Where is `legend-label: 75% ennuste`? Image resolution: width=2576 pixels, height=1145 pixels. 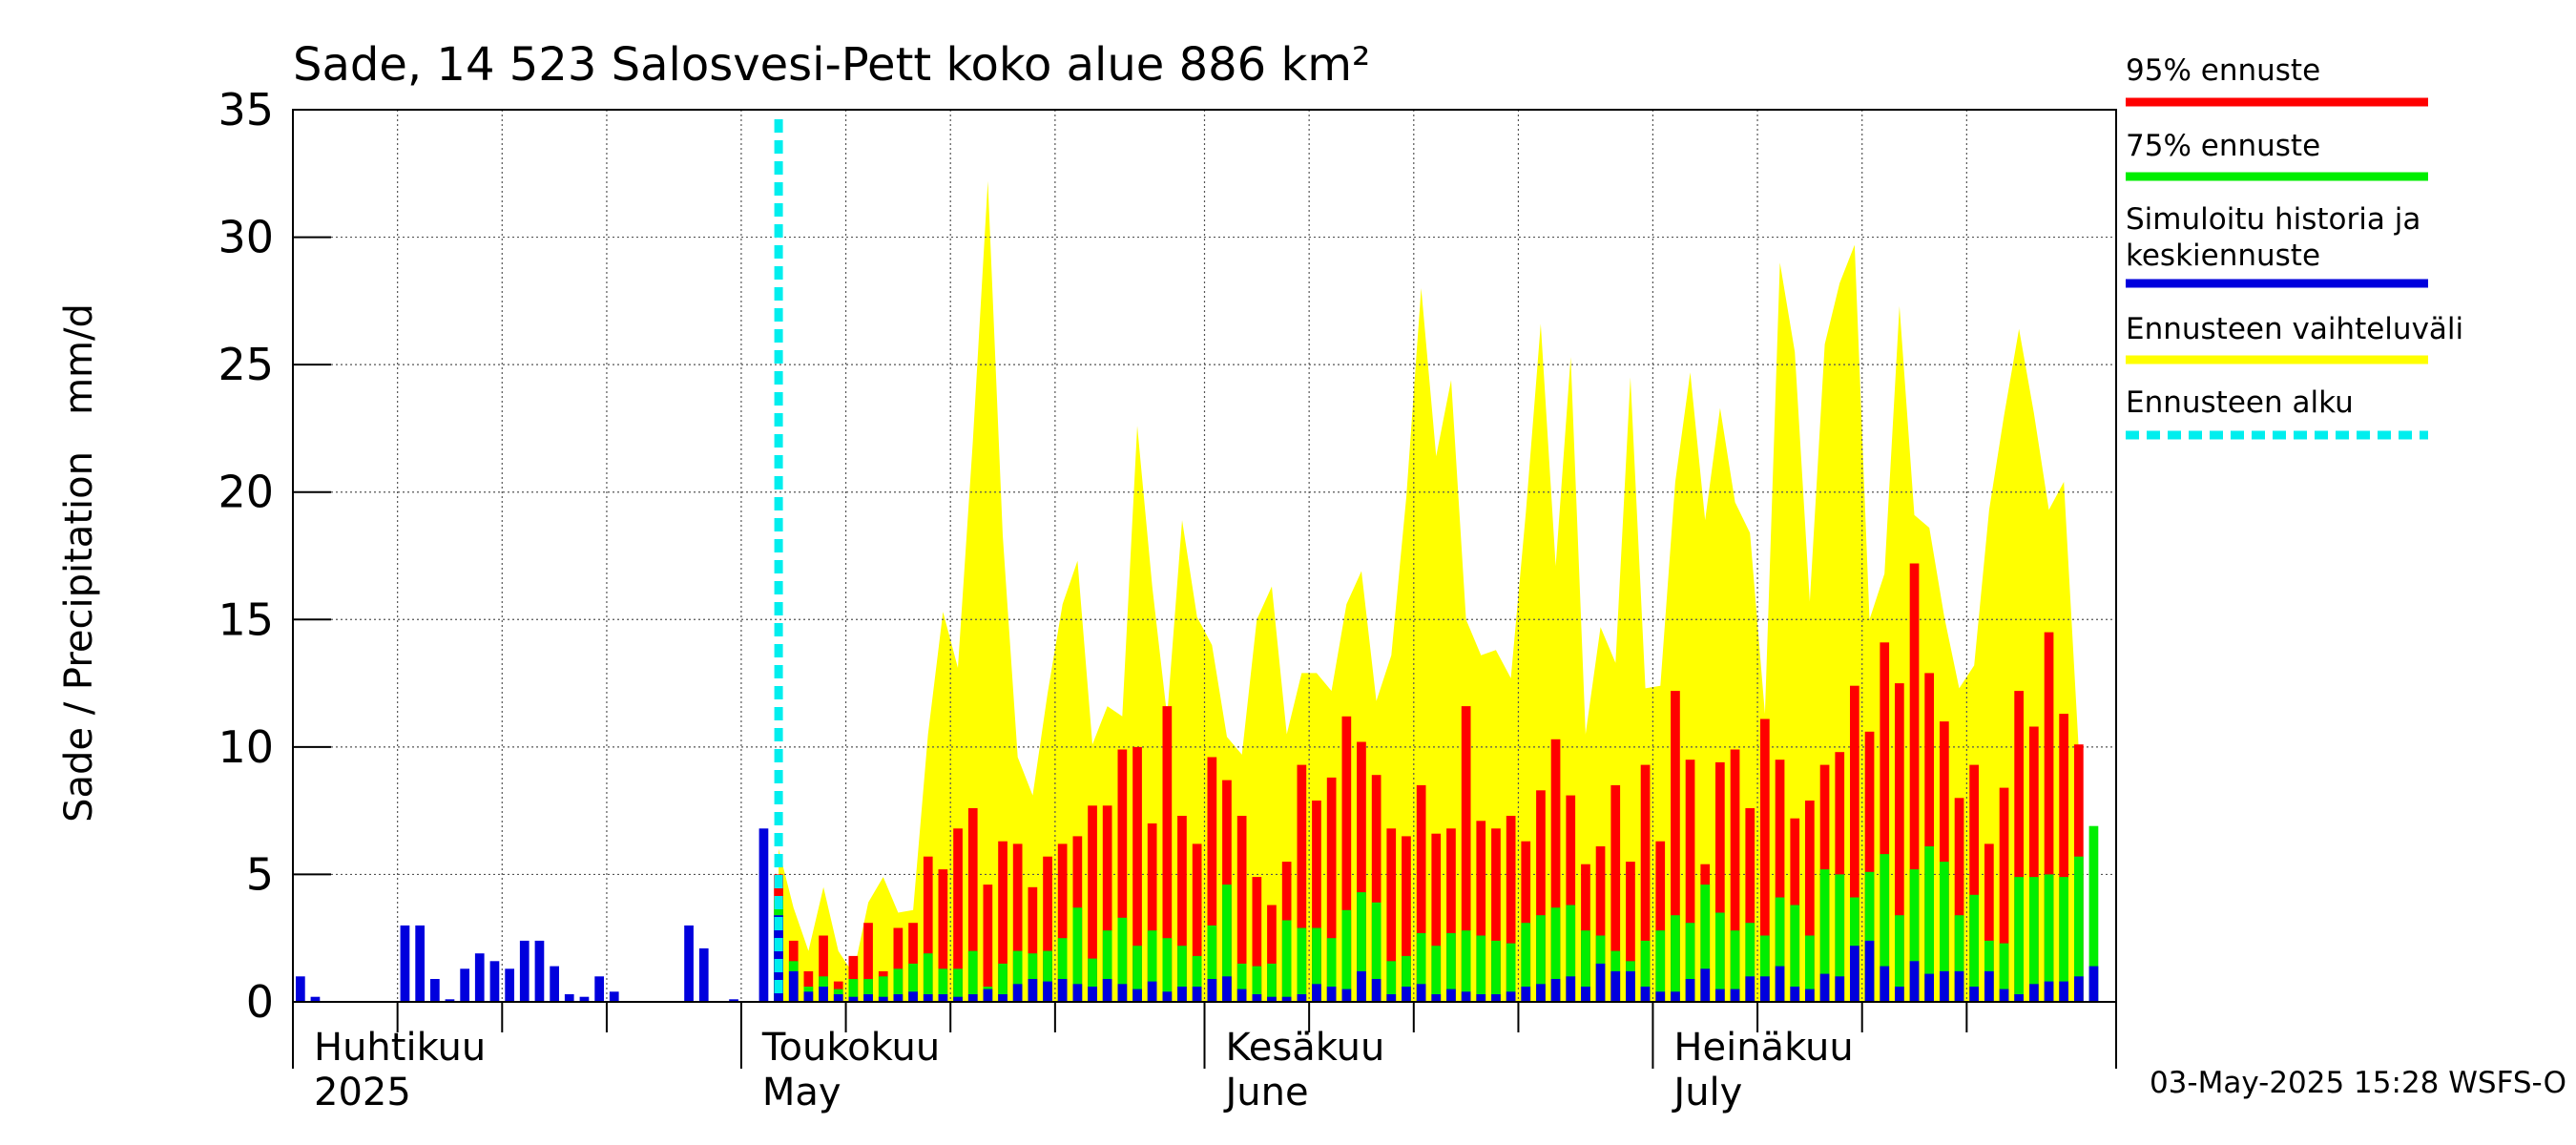
legend-label: 75% ennuste is located at coordinates (2223, 146).